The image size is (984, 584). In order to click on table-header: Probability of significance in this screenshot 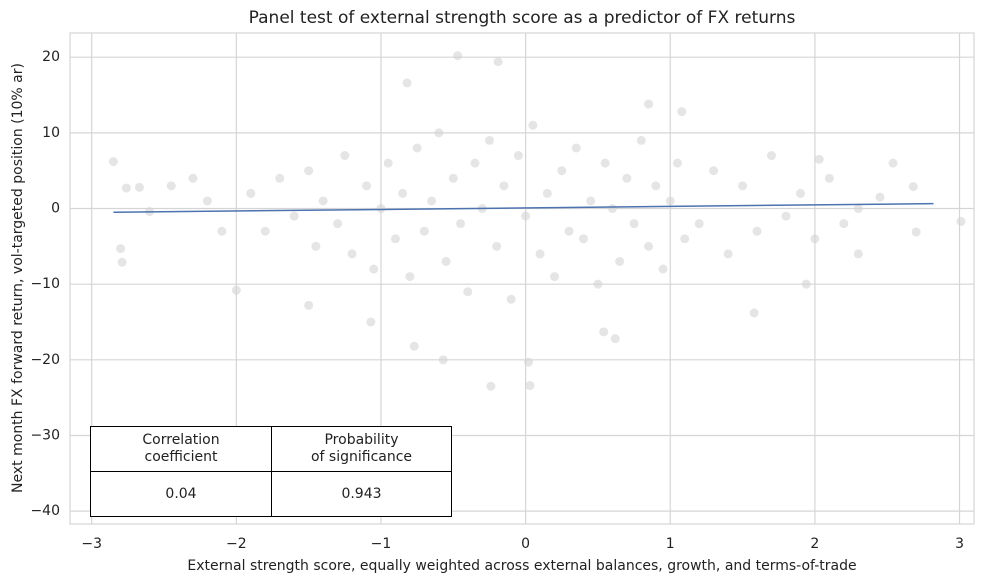, I will do `click(361, 449)`.